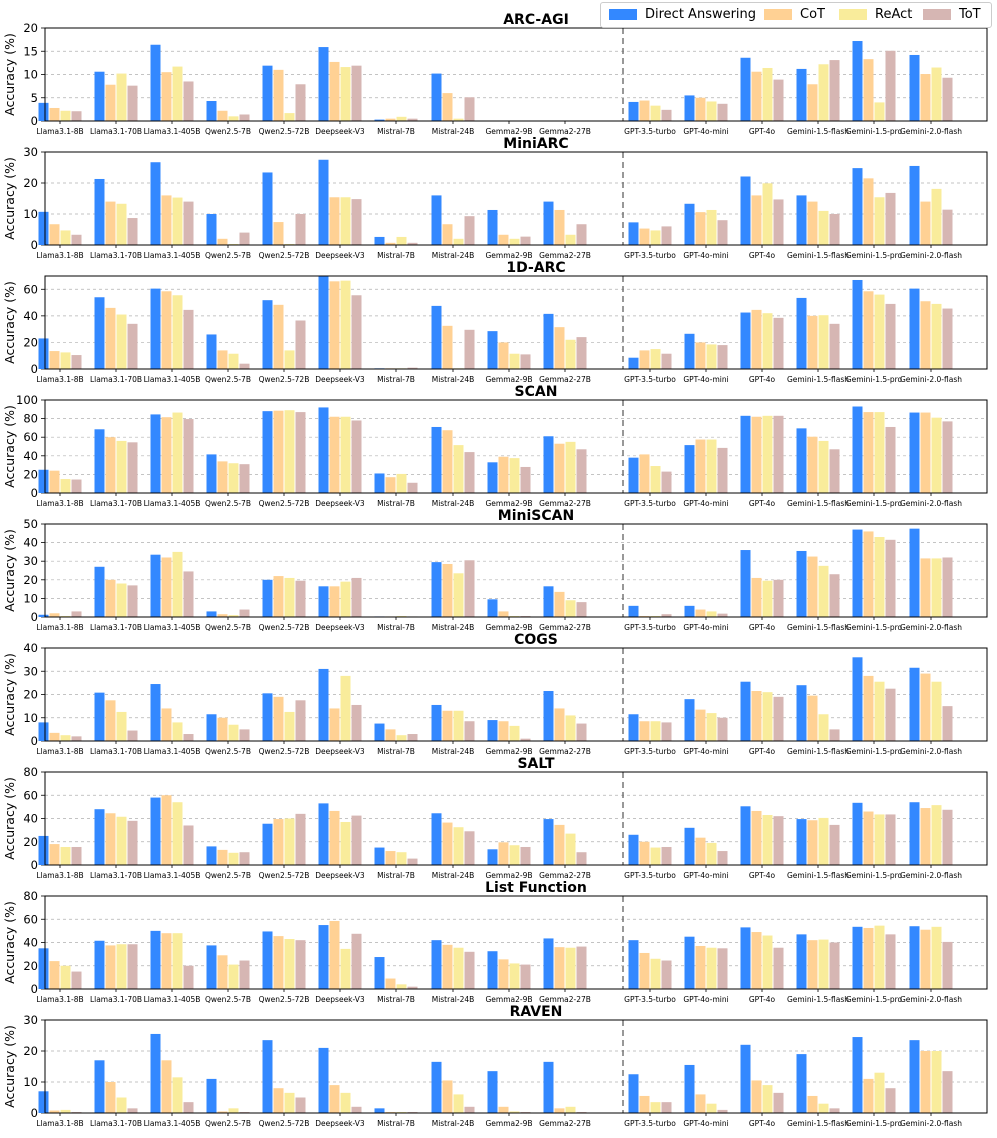 Image resolution: width=997 pixels, height=1138 pixels. Describe the element at coordinates (9, 1066) in the screenshot. I see `y-axis-label: Accuracy (%)` at that location.